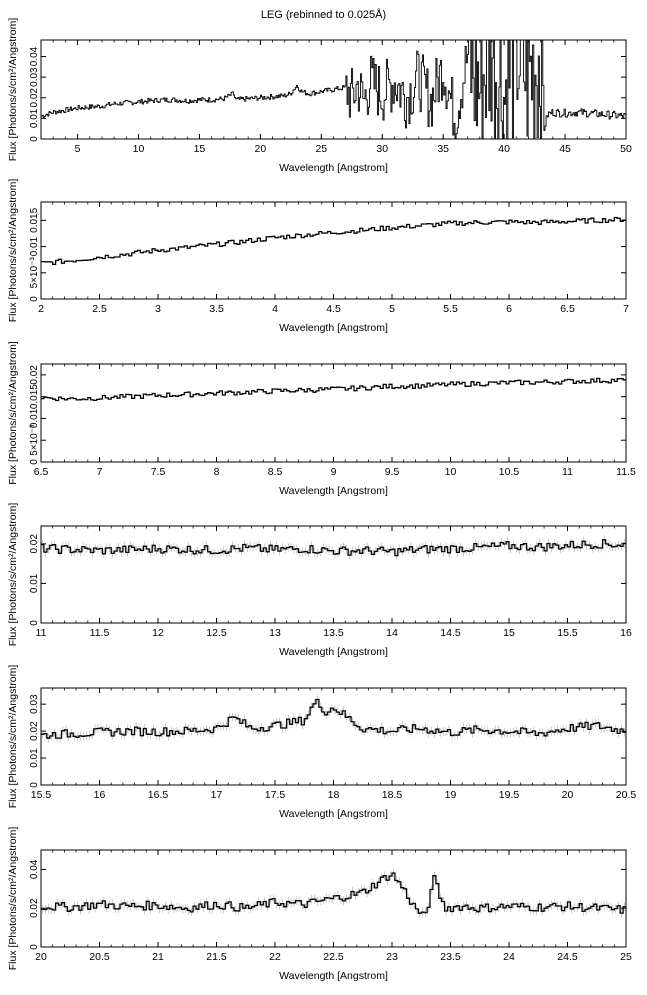 This screenshot has height=995, width=647. What do you see at coordinates (392, 795) in the screenshot?
I see `x-tick-label: 18.5` at bounding box center [392, 795].